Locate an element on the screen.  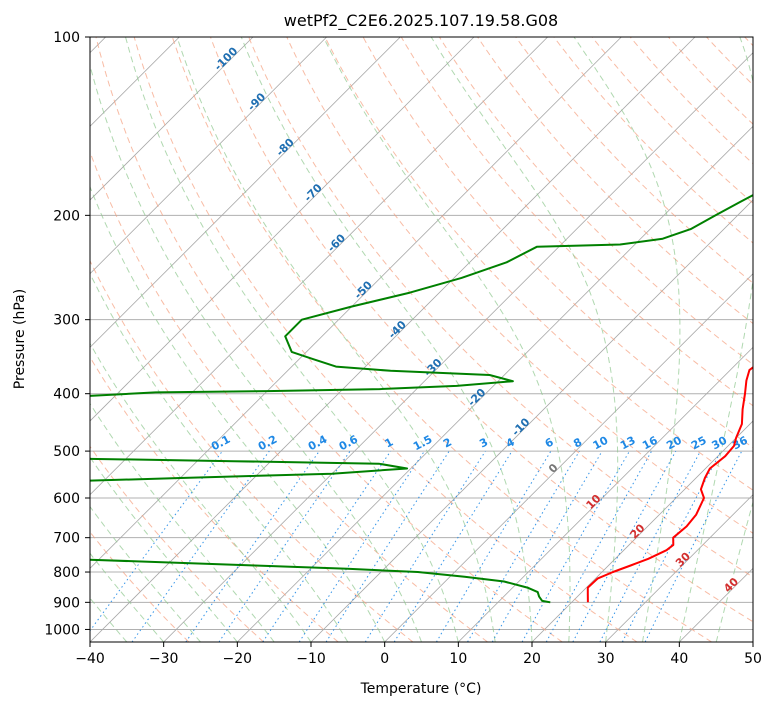
isotherm-label: -100 is located at coordinates (226, 58).